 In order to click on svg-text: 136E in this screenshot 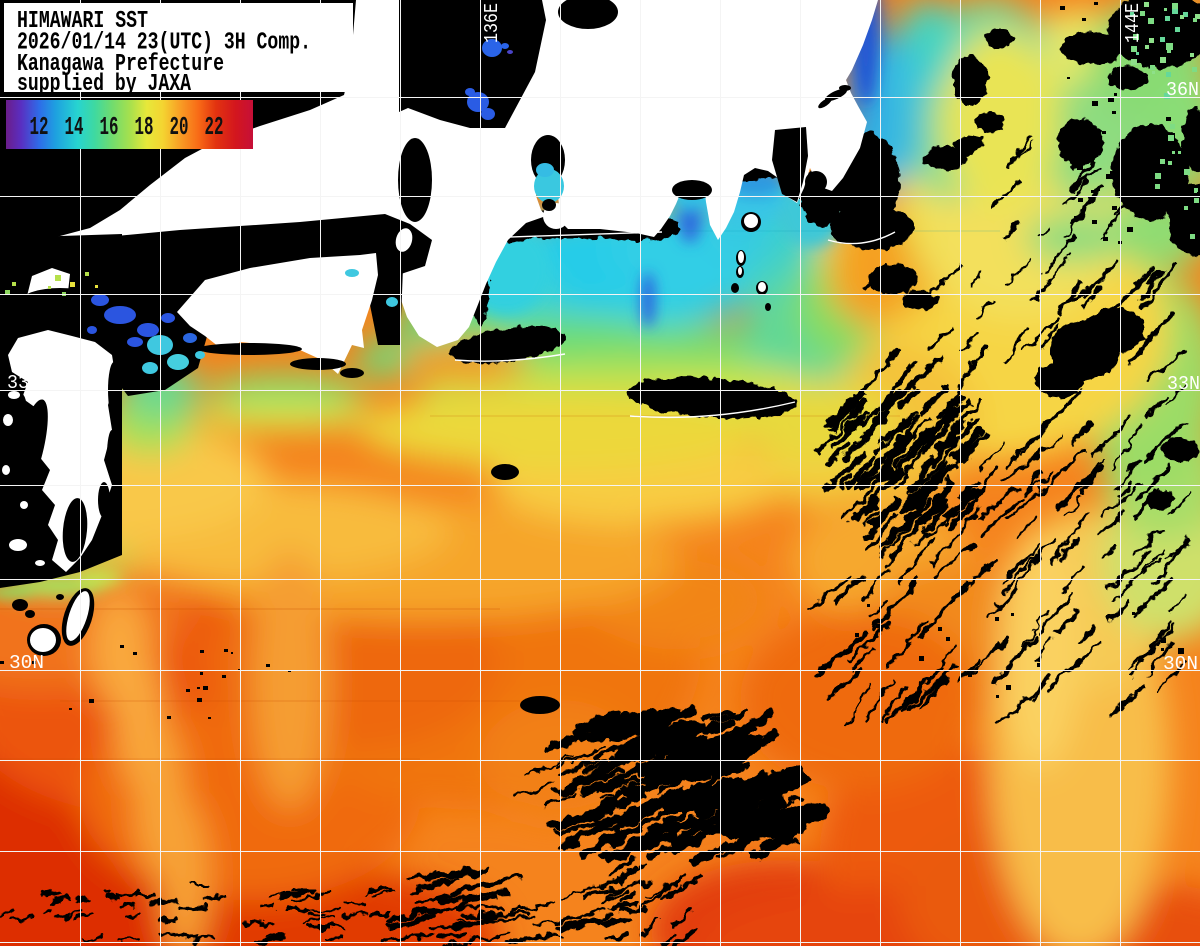, I will do `click(492, 23)`.